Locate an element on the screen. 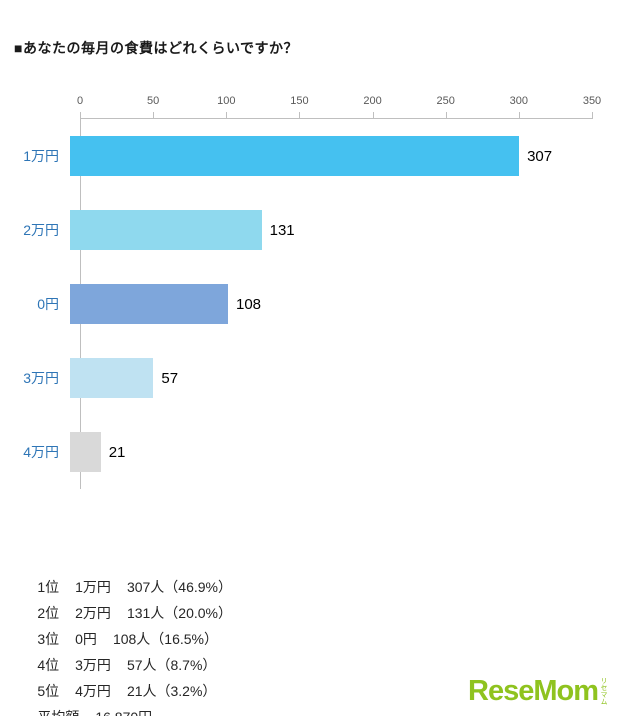 This screenshot has height=716, width=623. category-label: 0円 is located at coordinates (48, 304).